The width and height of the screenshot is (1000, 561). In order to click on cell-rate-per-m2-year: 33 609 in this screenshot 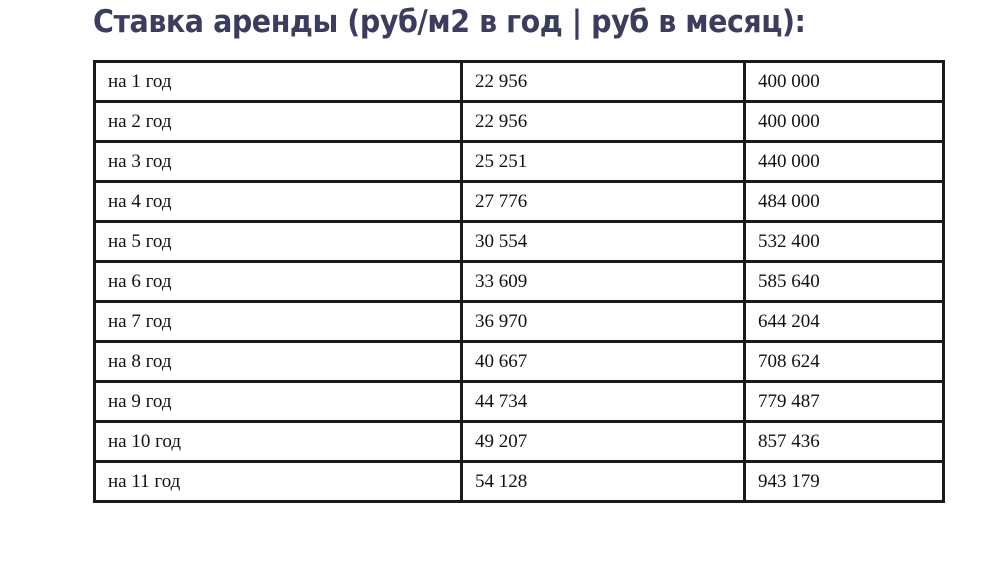, I will do `click(603, 281)`.